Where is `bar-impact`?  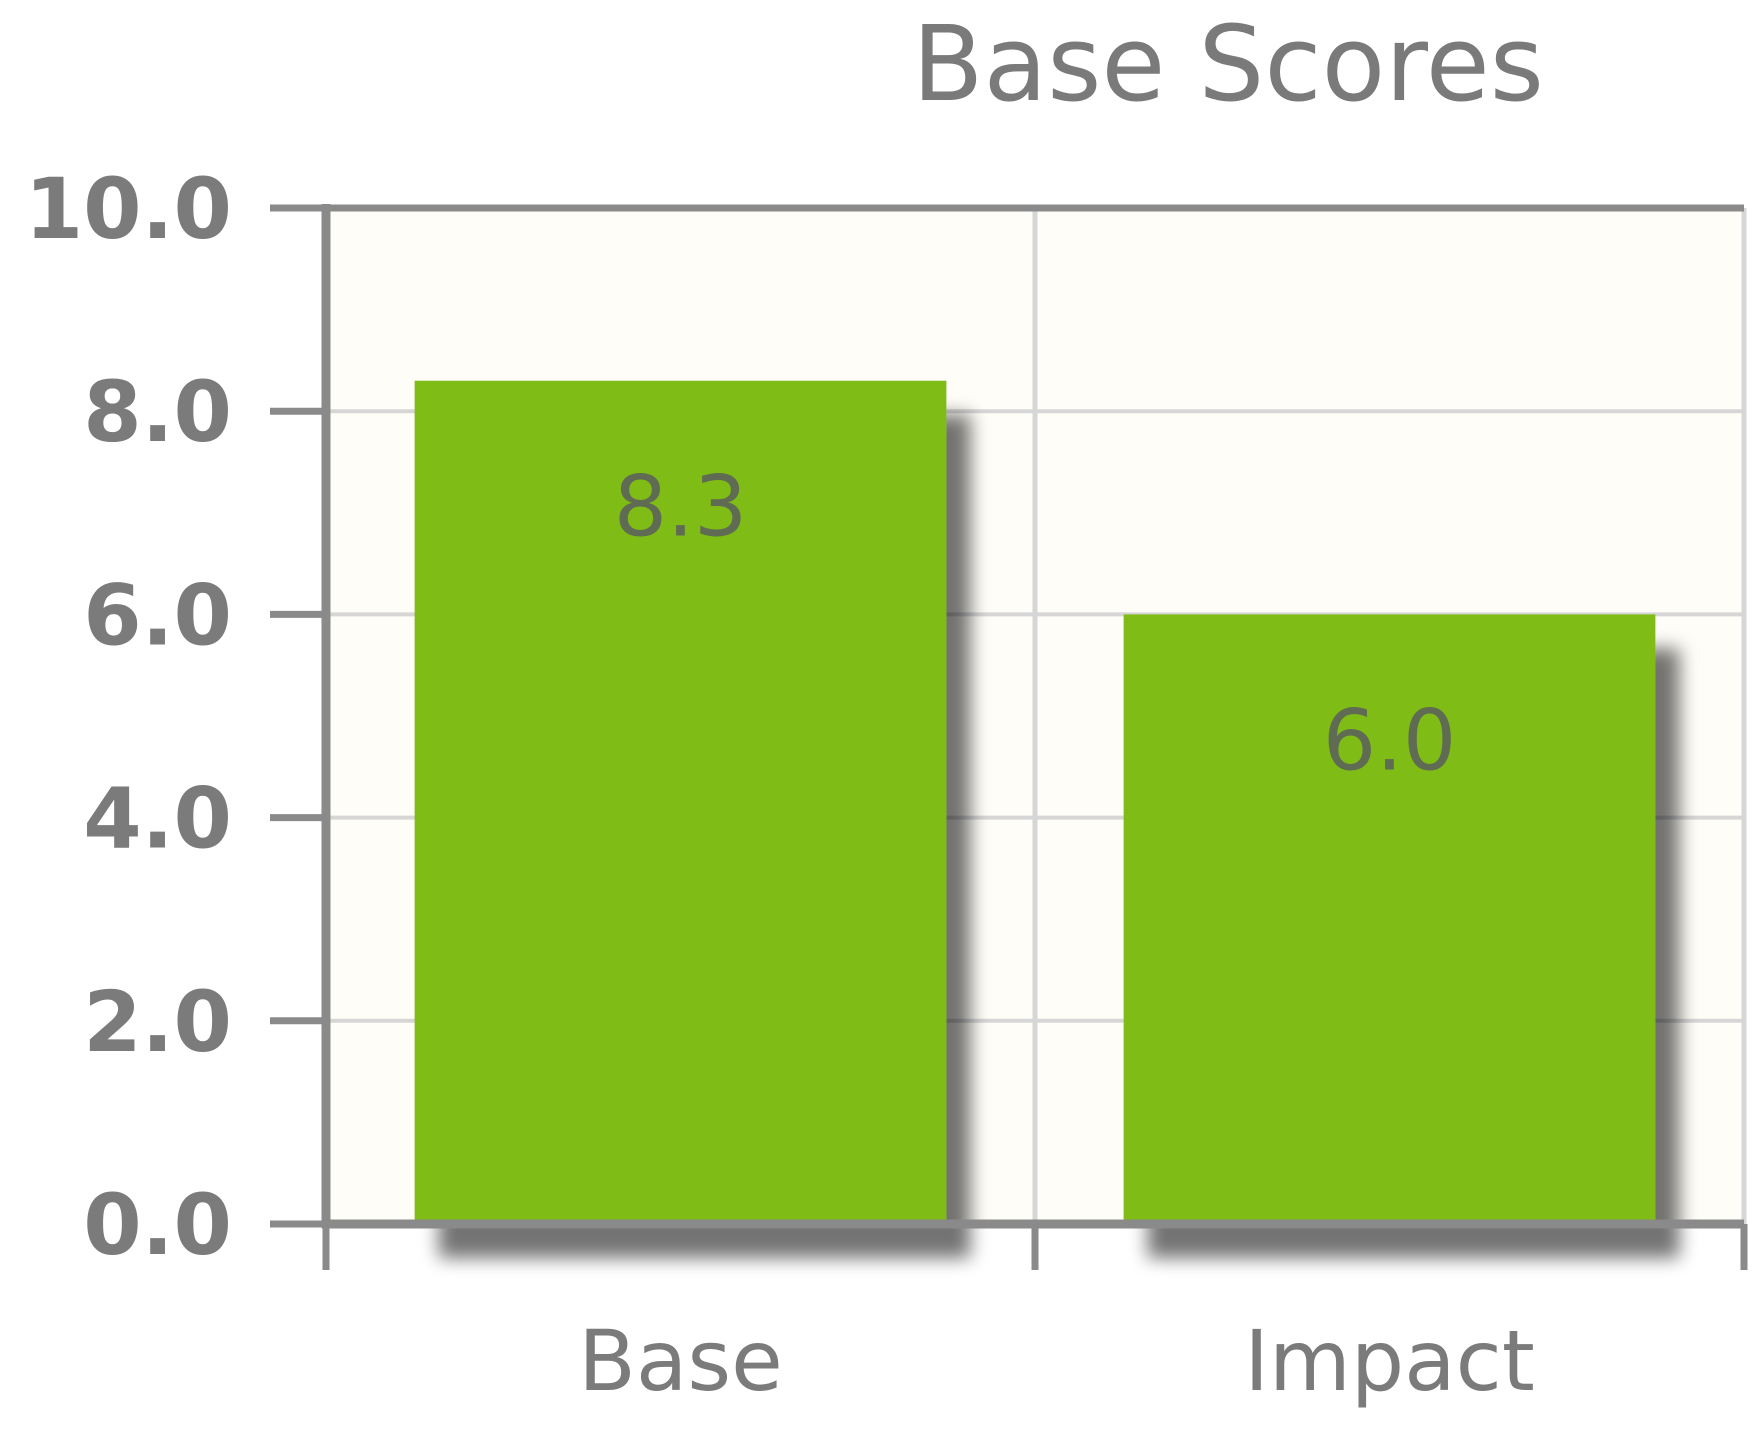 bar-impact is located at coordinates (1389, 919).